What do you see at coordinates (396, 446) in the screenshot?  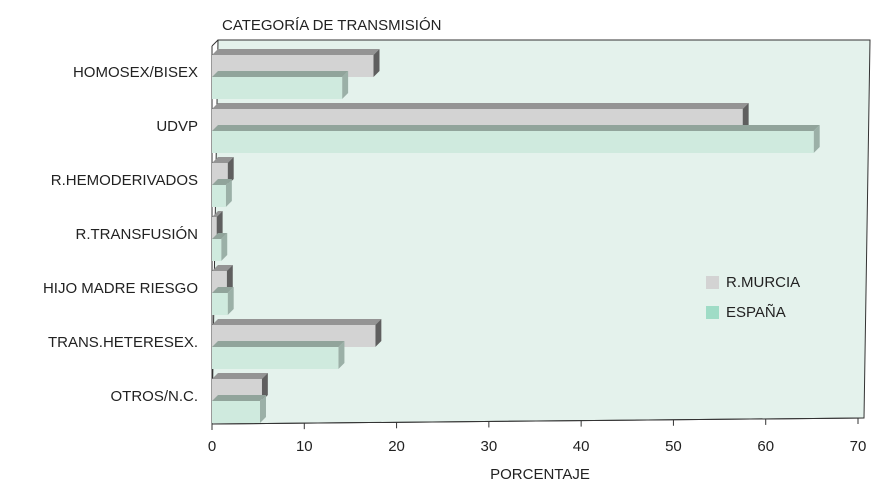 I see `x-tick-label: 20` at bounding box center [396, 446].